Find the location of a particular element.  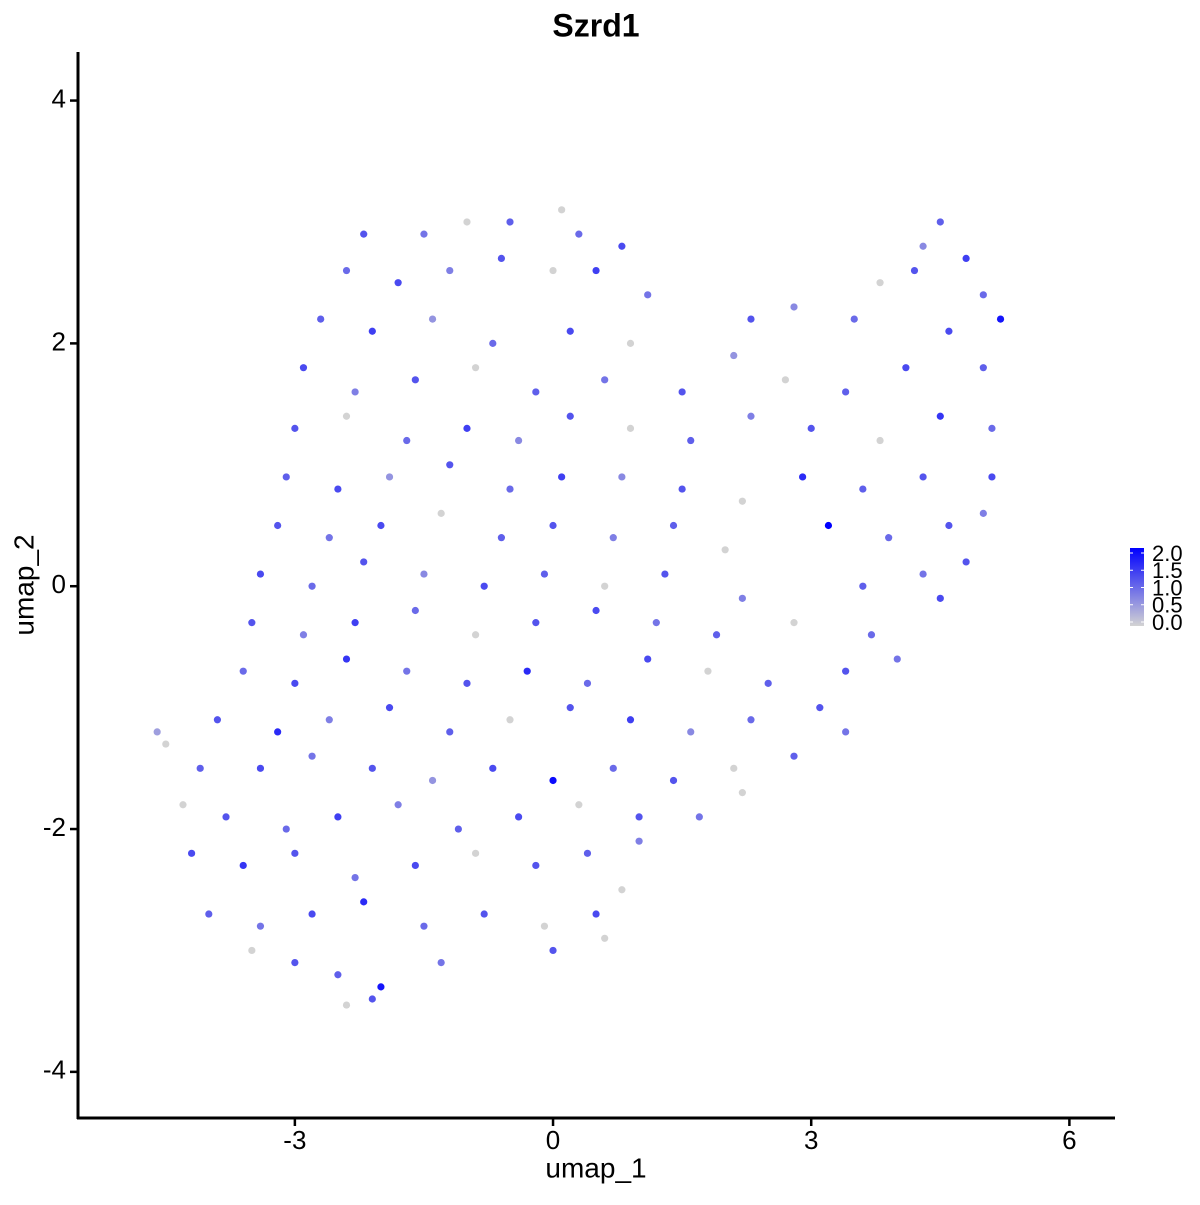

y-tick-label: 0 is located at coordinates (59, 584).